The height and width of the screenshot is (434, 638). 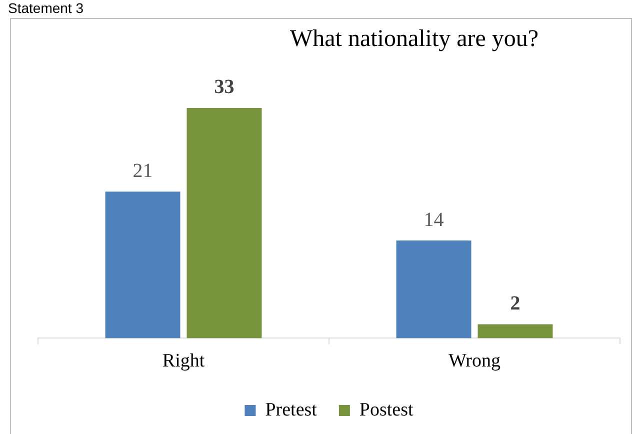 What do you see at coordinates (474, 361) in the screenshot?
I see `x-tick-label: Wrong` at bounding box center [474, 361].